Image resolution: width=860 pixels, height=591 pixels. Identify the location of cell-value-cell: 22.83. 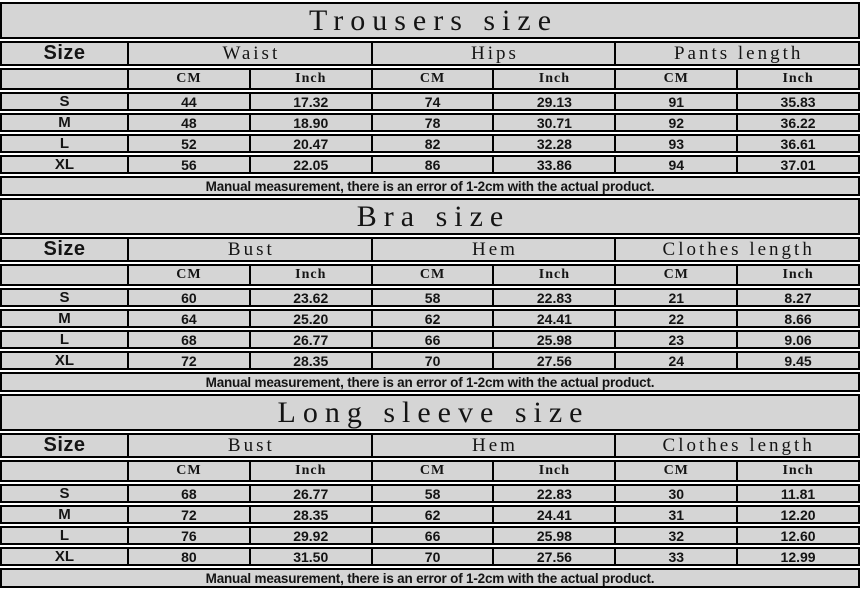
(553, 493).